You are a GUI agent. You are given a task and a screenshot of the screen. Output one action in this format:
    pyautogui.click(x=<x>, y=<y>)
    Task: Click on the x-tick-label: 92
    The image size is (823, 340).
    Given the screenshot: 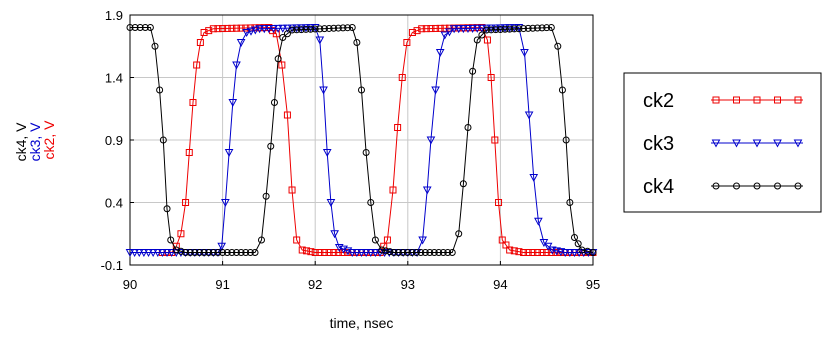 What is the action you would take?
    pyautogui.click(x=315, y=284)
    